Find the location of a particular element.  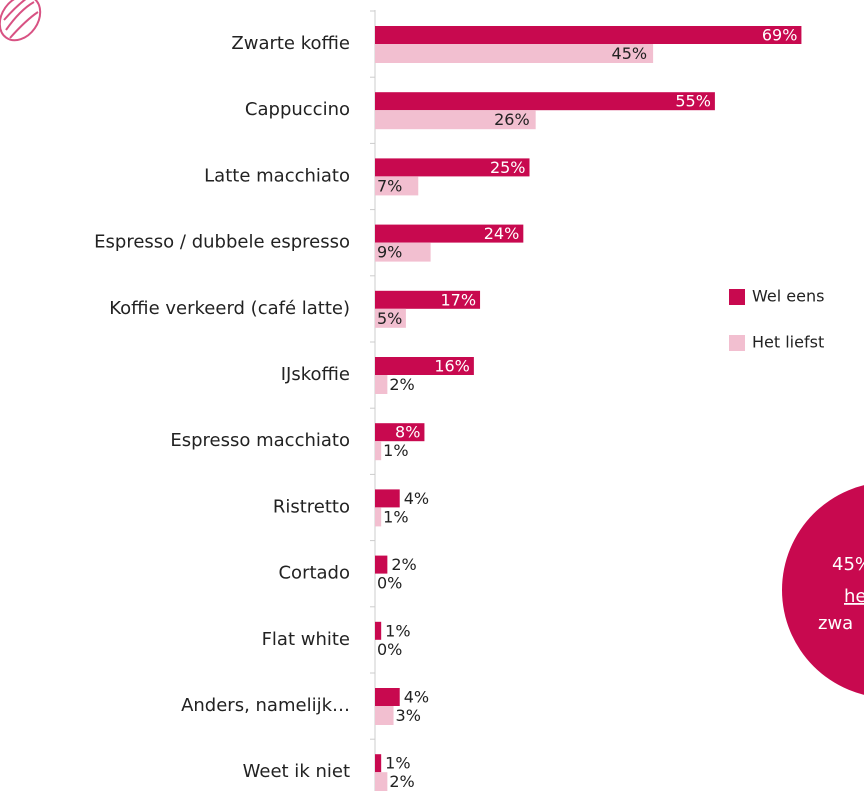

category-label: Ristretto is located at coordinates (311, 506).